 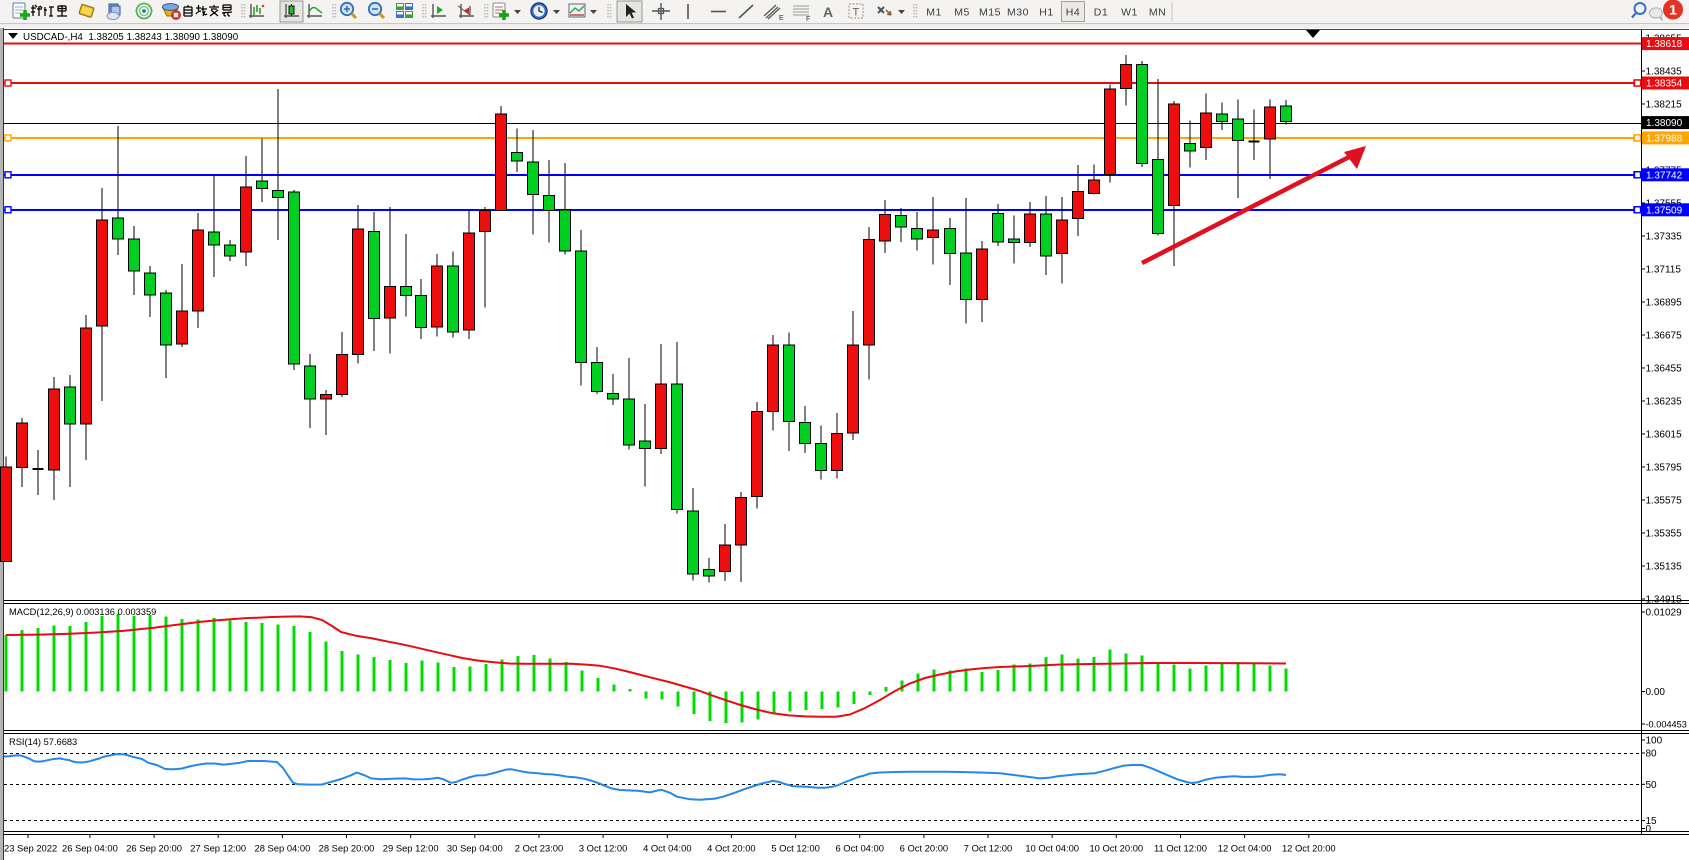 What do you see at coordinates (539, 848) in the screenshot?
I see `svg-text: 2 Oct 23:00` at bounding box center [539, 848].